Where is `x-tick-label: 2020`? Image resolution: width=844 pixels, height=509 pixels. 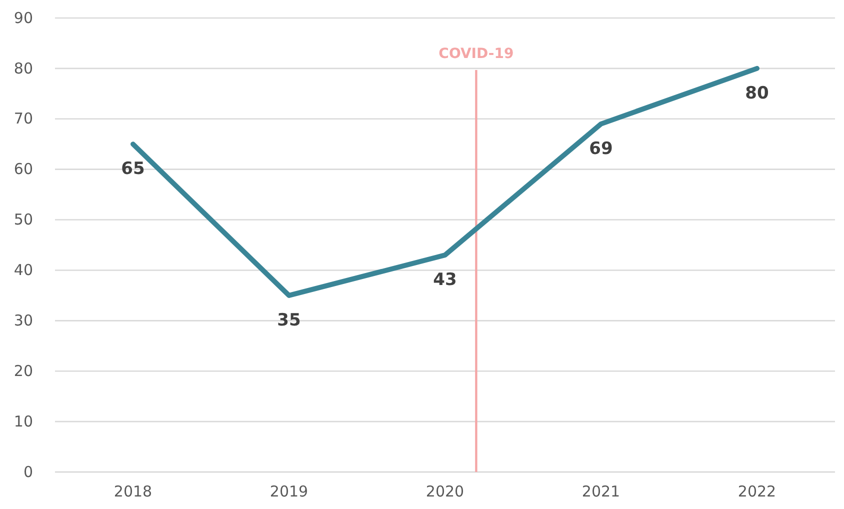
x-tick-label: 2020 is located at coordinates (445, 491).